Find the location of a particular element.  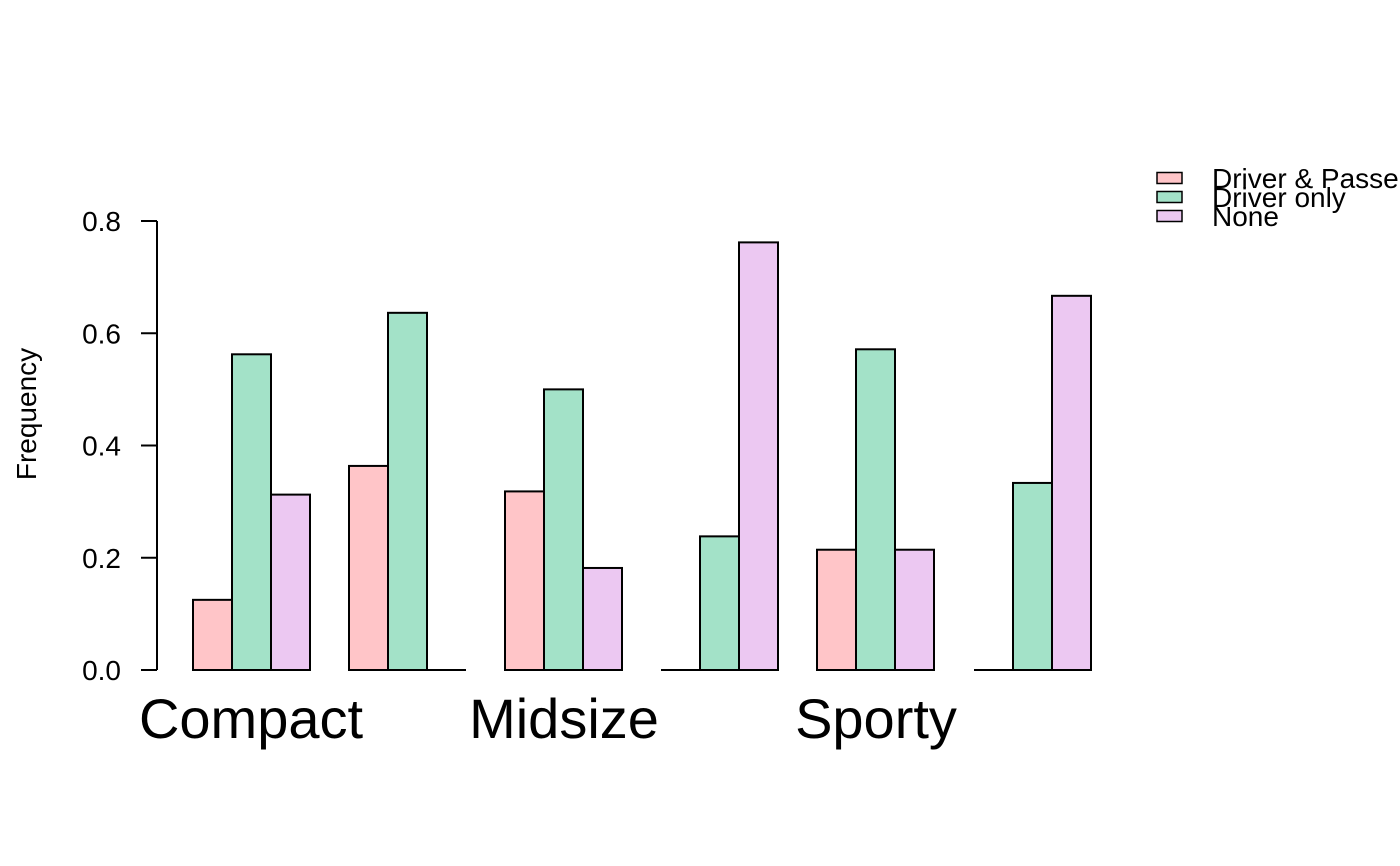

legend-label: None is located at coordinates (1245, 216).